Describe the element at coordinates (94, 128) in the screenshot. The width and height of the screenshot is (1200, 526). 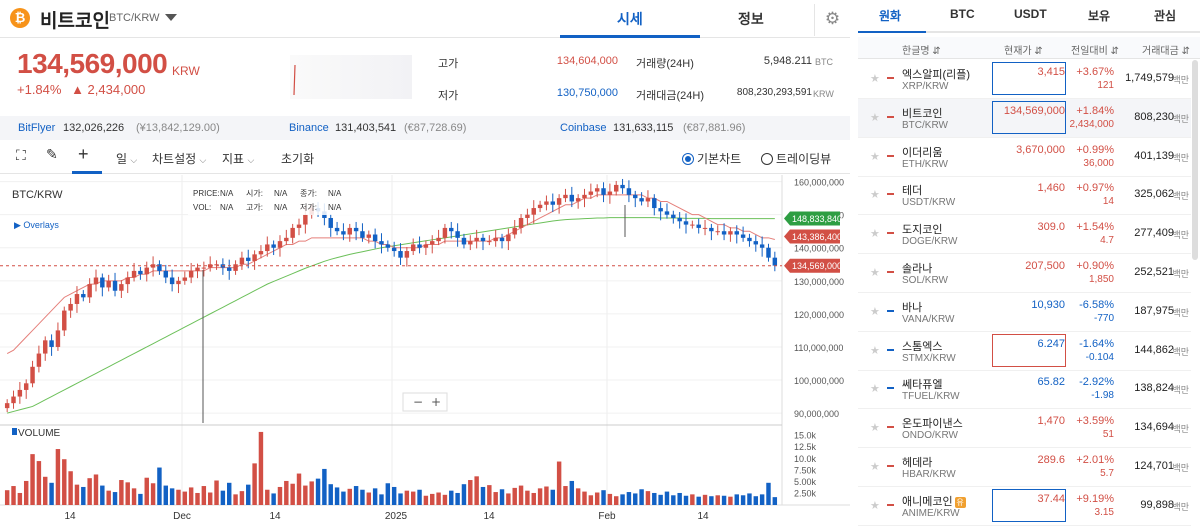
I see `exchange-price: 132,026,226` at that location.